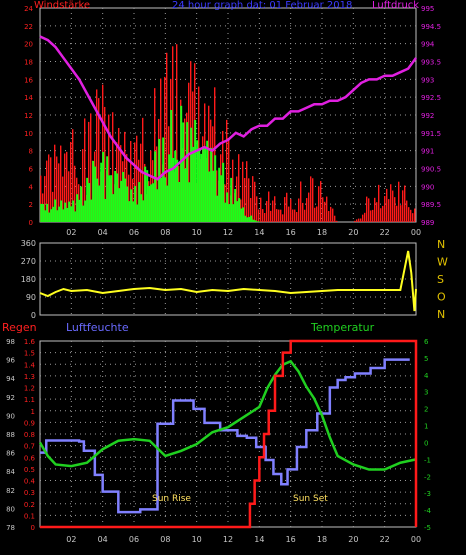 This screenshot has height=555, width=466. Describe the element at coordinates (28, 27) in the screenshot. I see `wind-tick-label: 22` at that location.